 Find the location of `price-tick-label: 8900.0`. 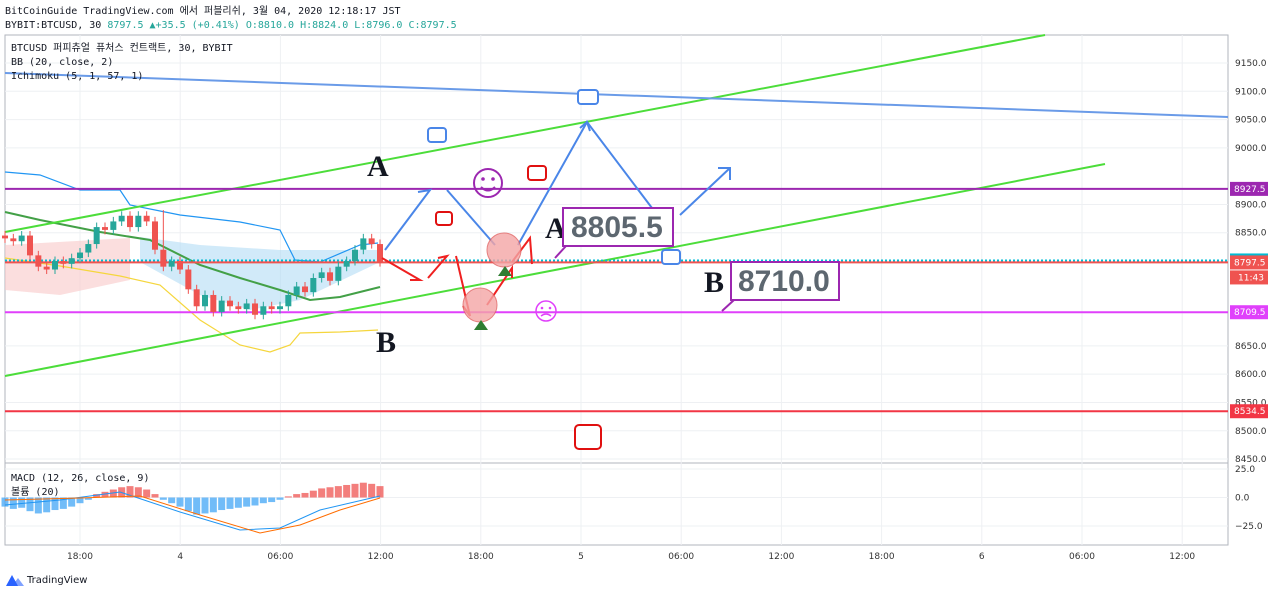

price-tick-label: 8900.0 is located at coordinates (1251, 205).